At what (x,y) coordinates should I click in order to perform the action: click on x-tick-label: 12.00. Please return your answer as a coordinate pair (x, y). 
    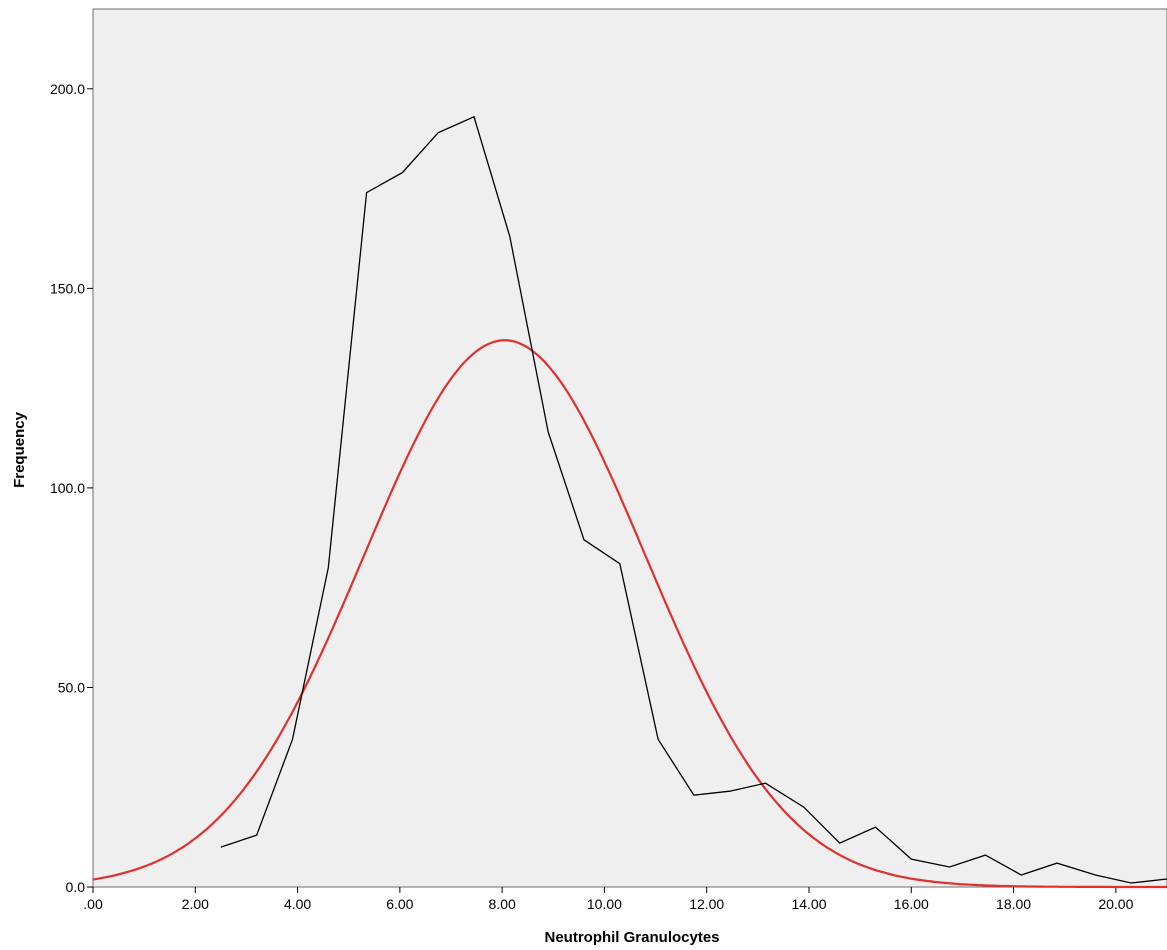
    Looking at the image, I should click on (706, 904).